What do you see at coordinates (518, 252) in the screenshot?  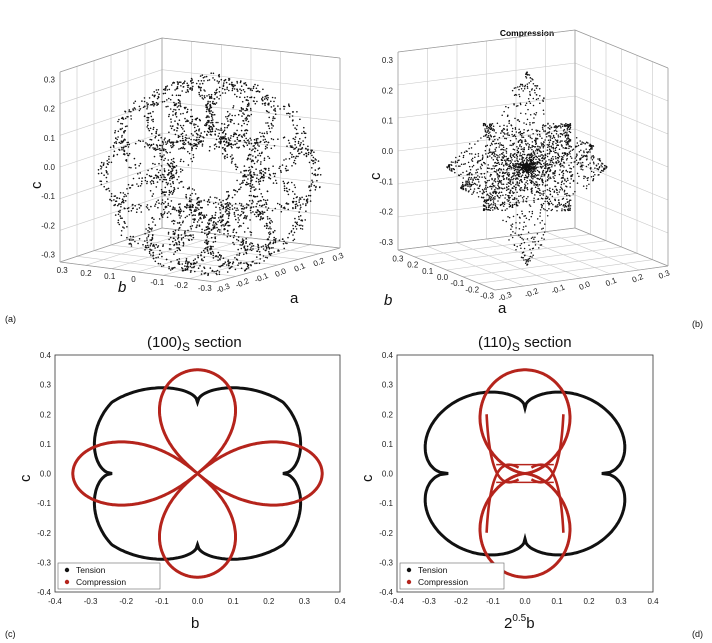 I see `panel-b-gridline` at bounding box center [518, 252].